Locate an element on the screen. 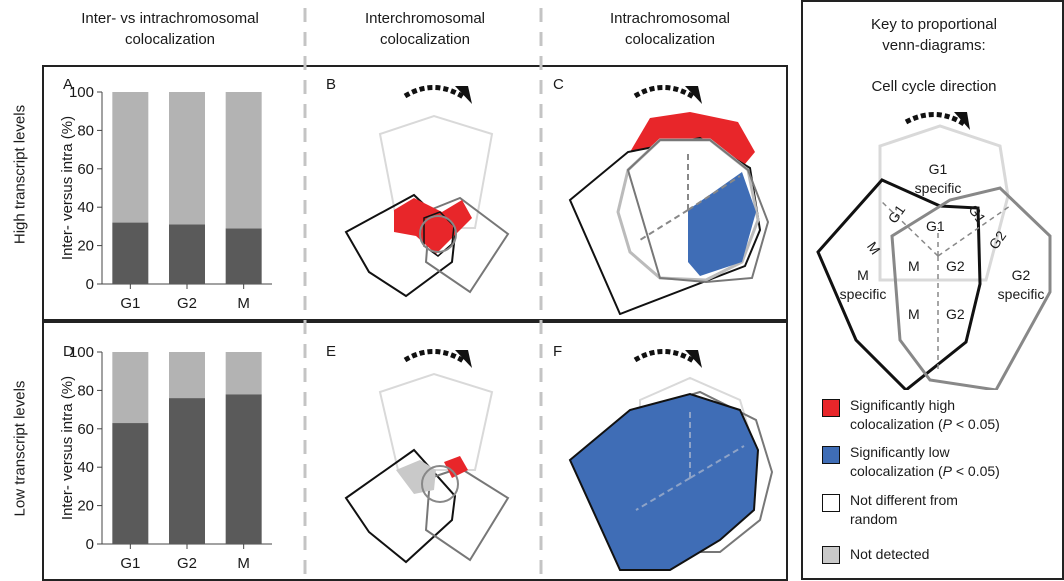 The image size is (1064, 581). venn-e-high is located at coordinates (456, 467).